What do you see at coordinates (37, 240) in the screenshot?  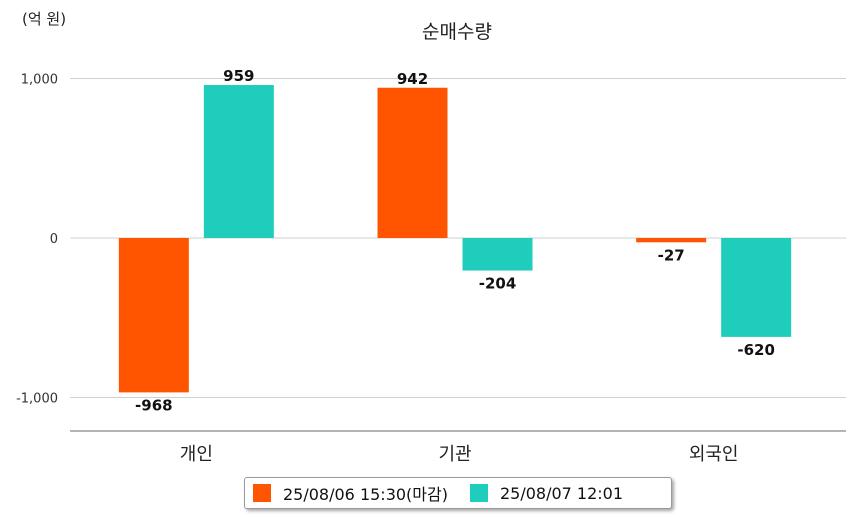 I see `y-axis: 1,000 0 -1,000` at bounding box center [37, 240].